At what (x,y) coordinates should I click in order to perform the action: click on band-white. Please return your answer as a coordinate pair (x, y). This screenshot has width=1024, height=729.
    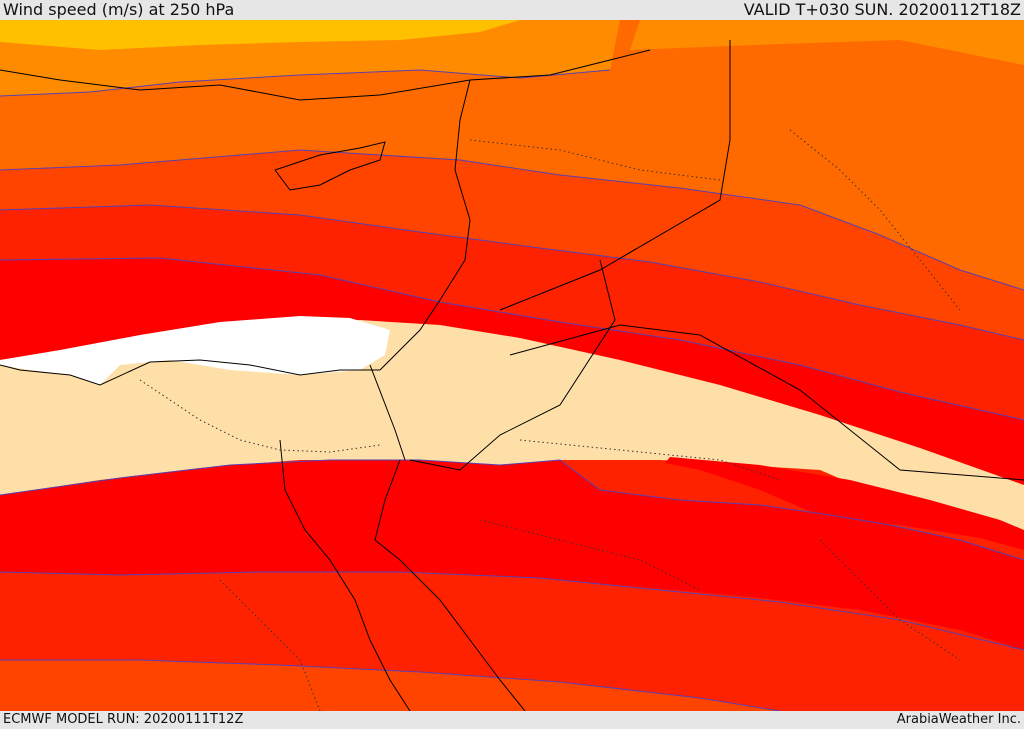
    Looking at the image, I should click on (195, 350).